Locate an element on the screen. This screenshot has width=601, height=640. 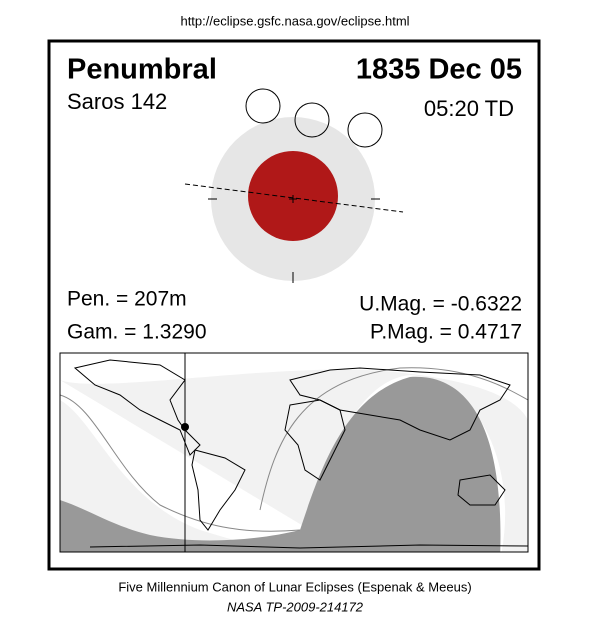
sub-lunar-point is located at coordinates (185, 427).